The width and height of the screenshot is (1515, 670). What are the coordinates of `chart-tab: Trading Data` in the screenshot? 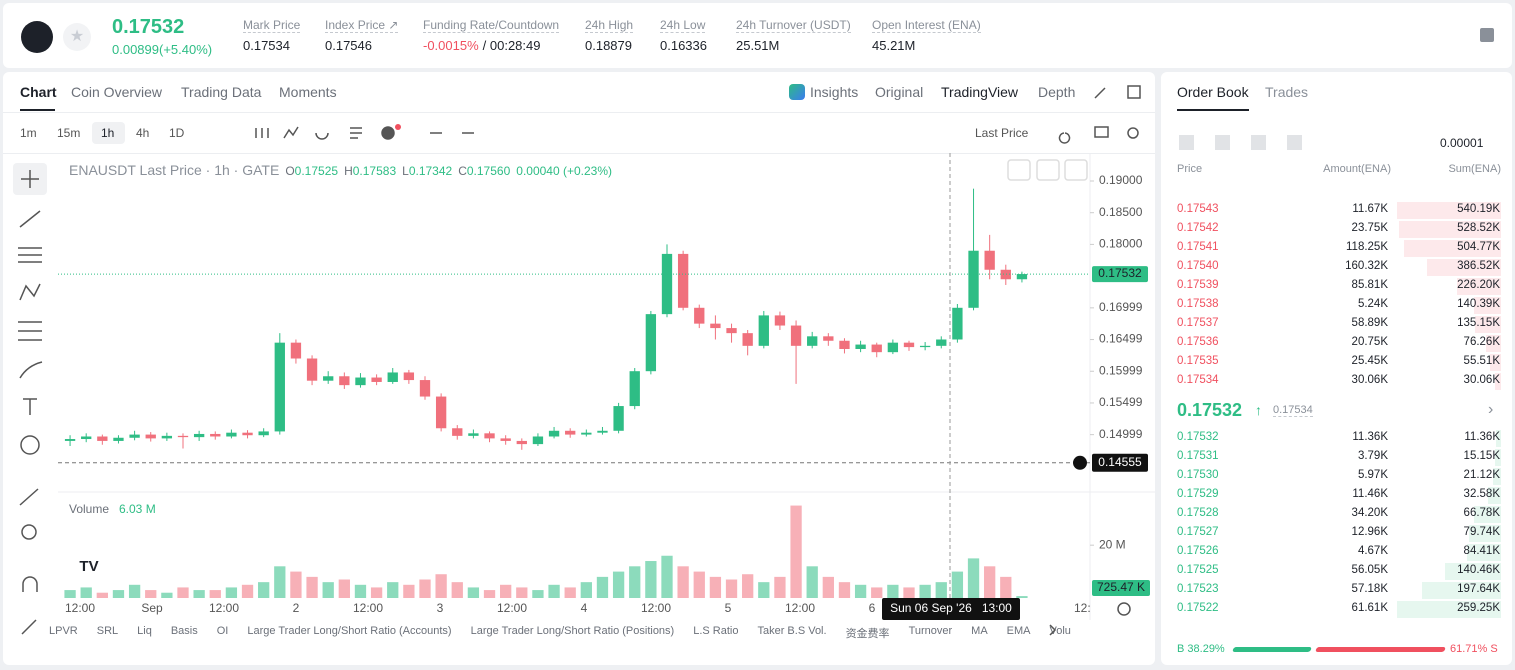 It's located at (221, 92).